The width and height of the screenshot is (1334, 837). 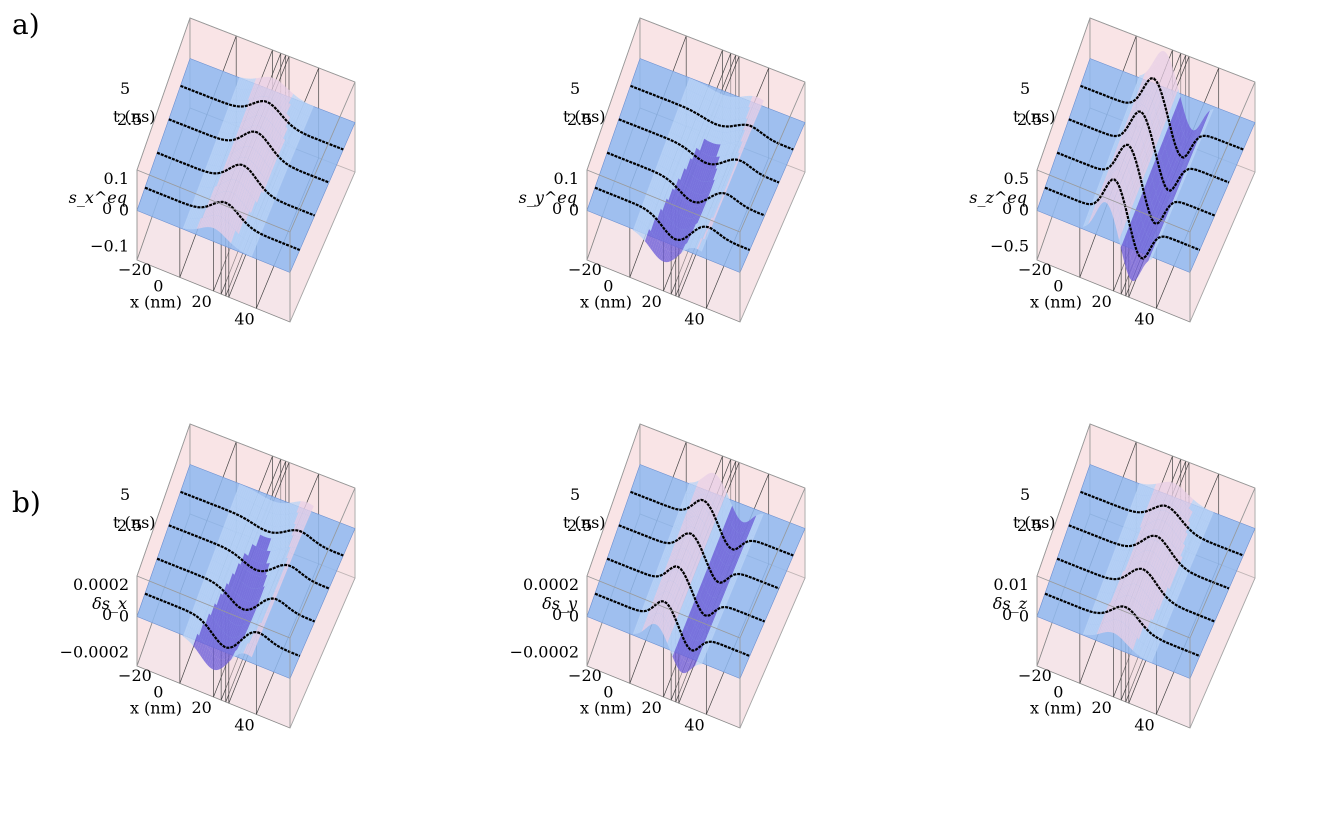 I want to click on box-edge, so click(x=663, y=201).